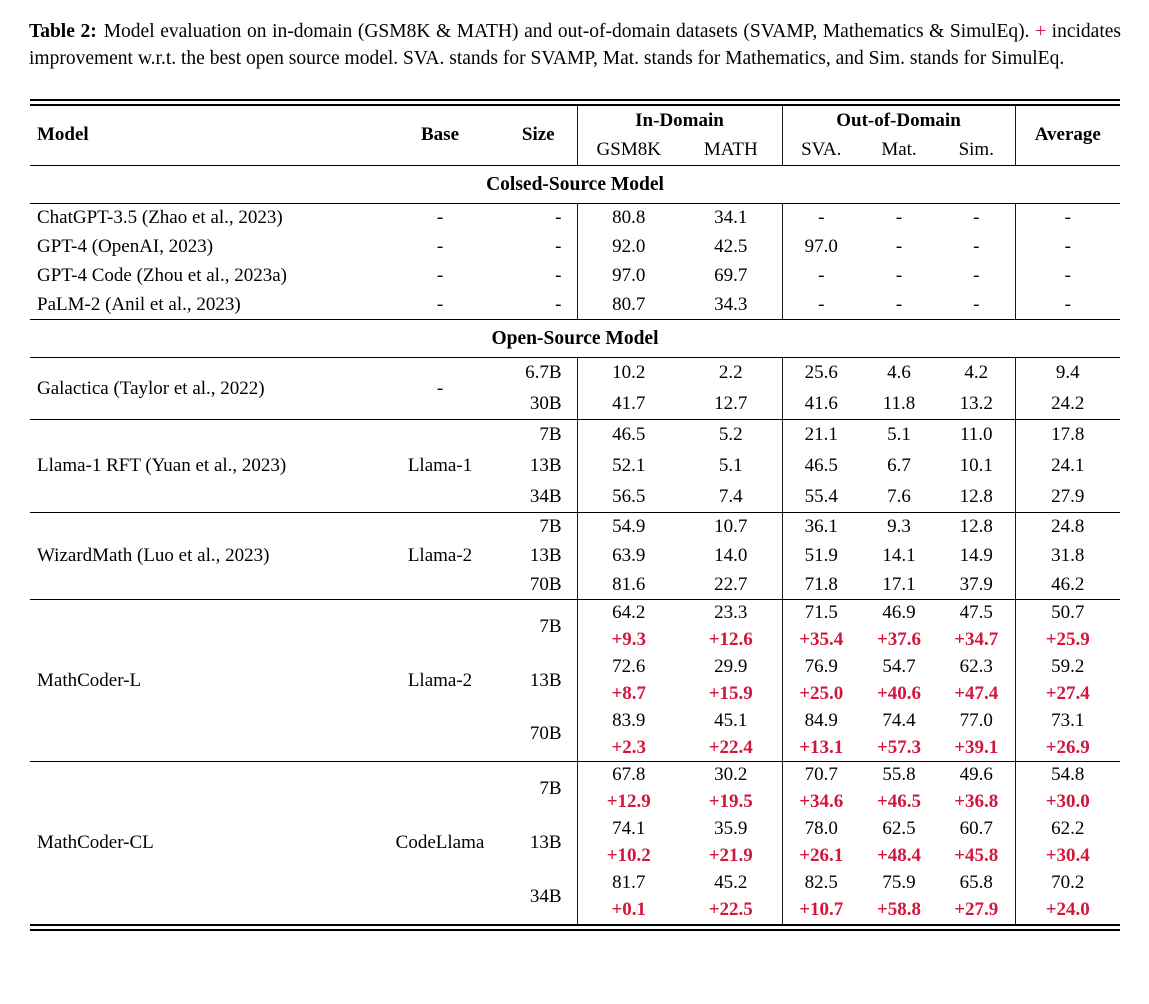 The width and height of the screenshot is (1149, 1004). What do you see at coordinates (820, 856) in the screenshot?
I see `improvement-cell: +26.1` at bounding box center [820, 856].